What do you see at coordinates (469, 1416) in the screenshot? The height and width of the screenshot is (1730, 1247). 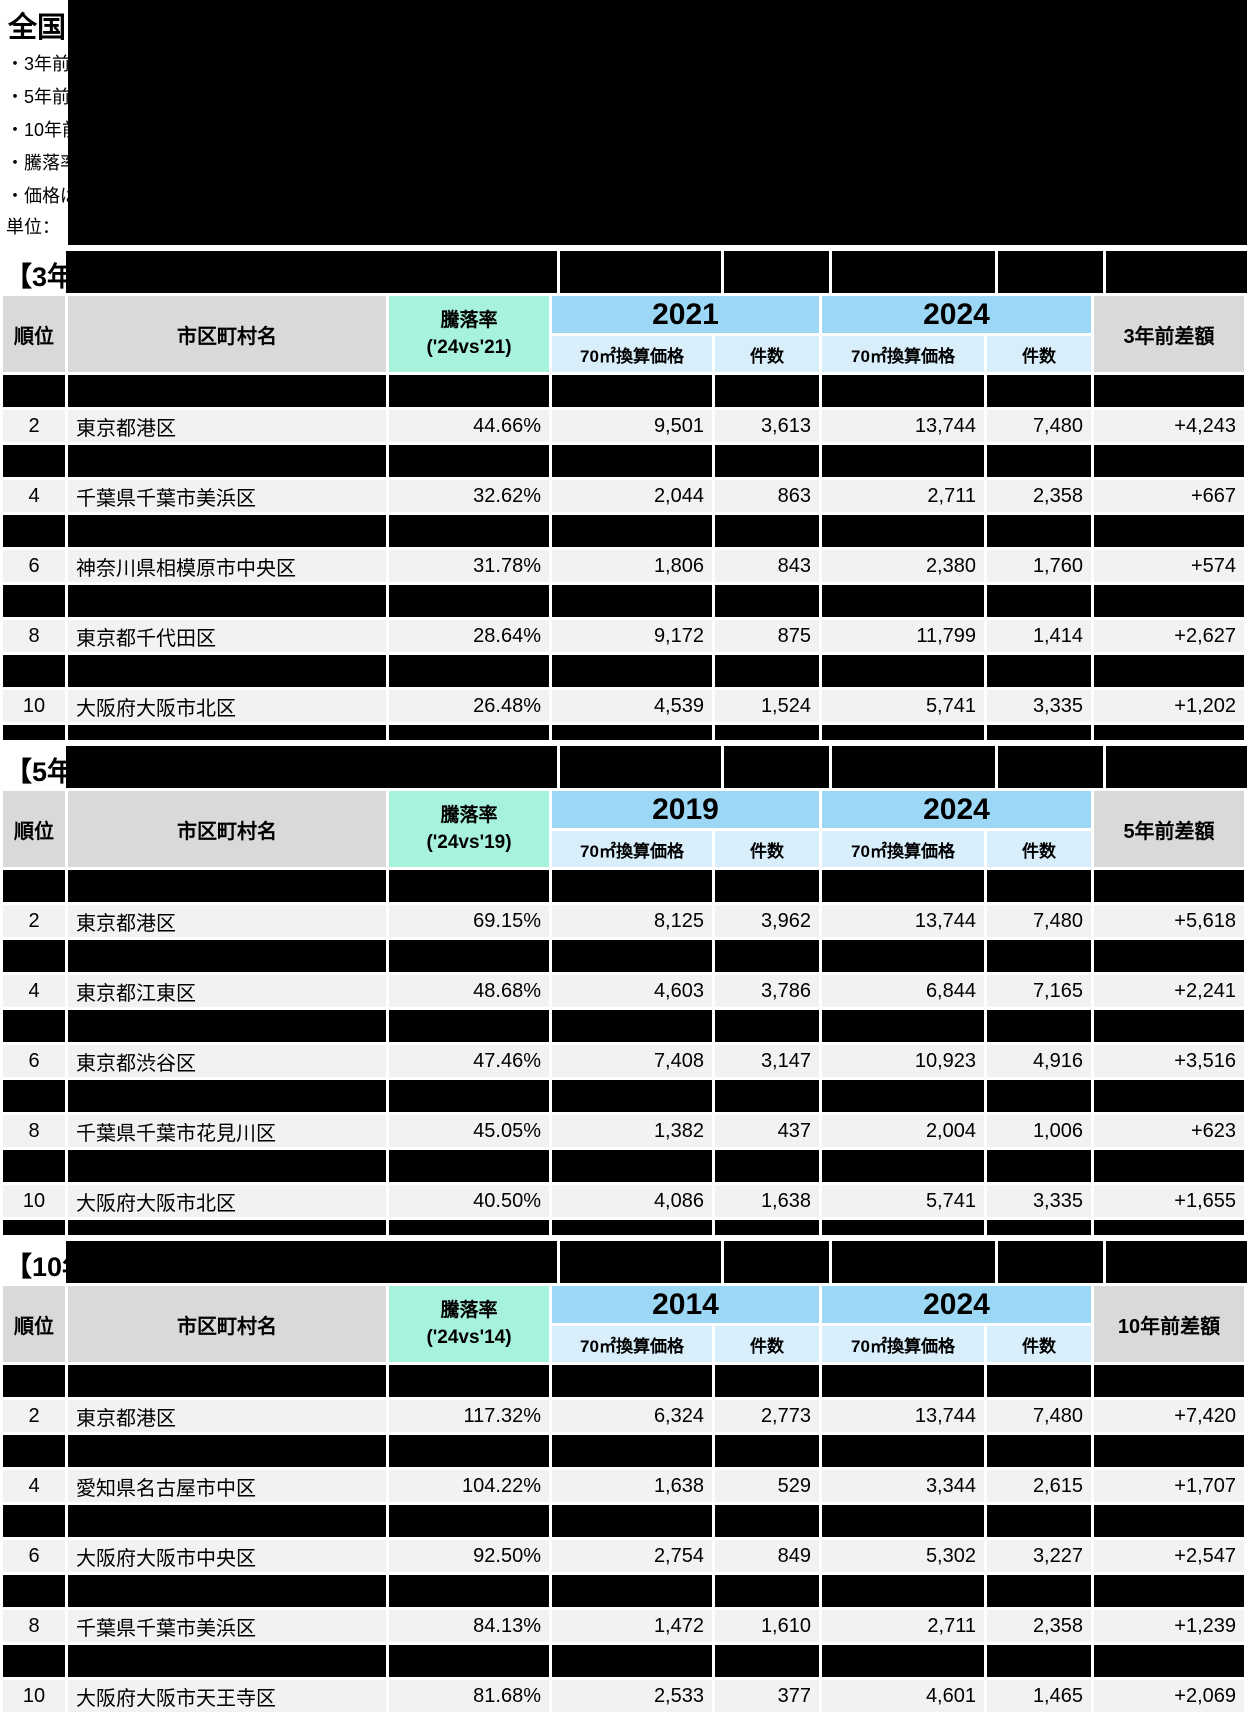 I see `rate-cell: 117.32%` at bounding box center [469, 1416].